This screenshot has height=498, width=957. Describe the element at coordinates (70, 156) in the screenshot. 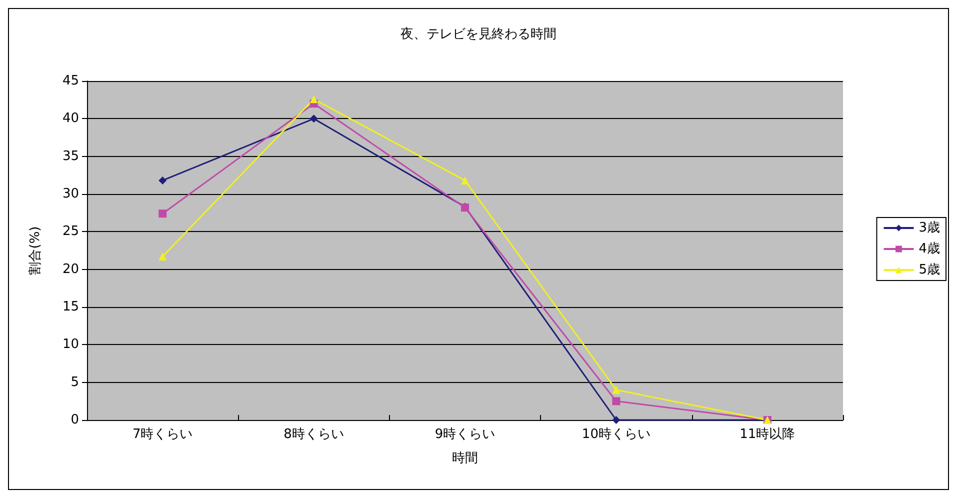

I see `y-tick-label: 35` at that location.